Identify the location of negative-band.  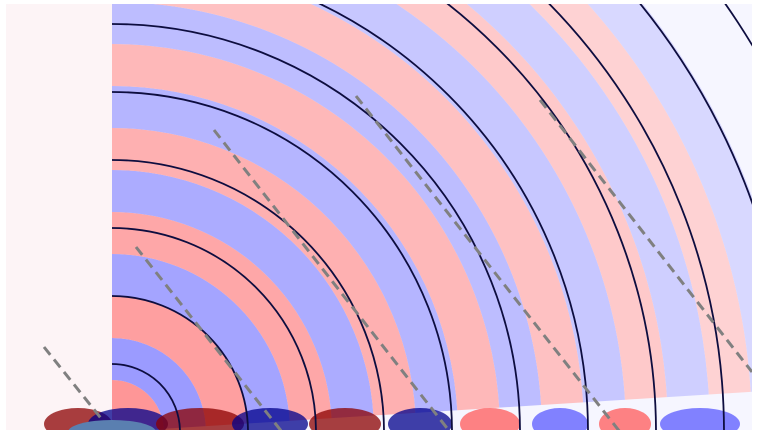
(201, 339).